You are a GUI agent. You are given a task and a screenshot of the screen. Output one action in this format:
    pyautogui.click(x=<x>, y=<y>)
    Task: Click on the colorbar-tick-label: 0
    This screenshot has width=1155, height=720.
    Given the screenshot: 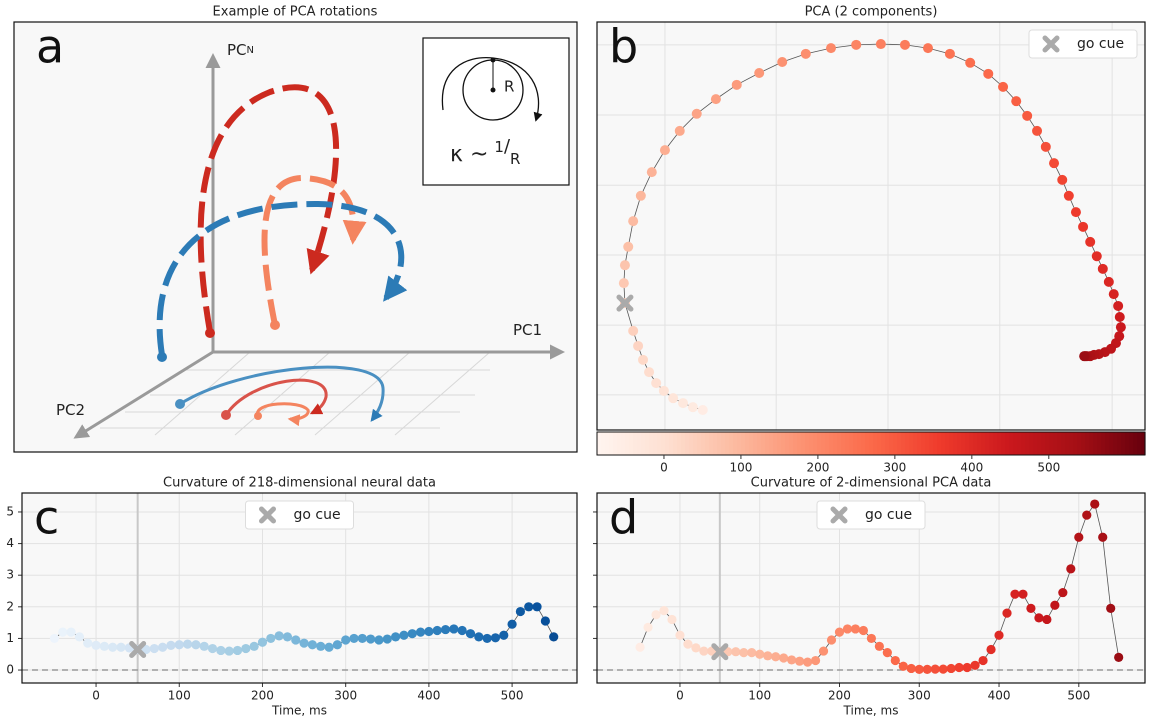 What is the action you would take?
    pyautogui.click(x=664, y=468)
    